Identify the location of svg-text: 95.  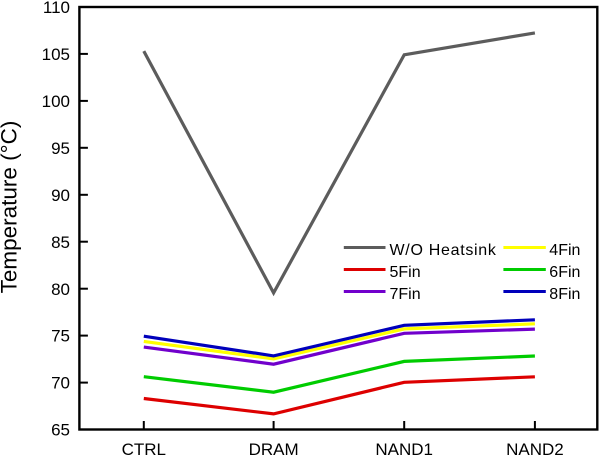
(60, 148).